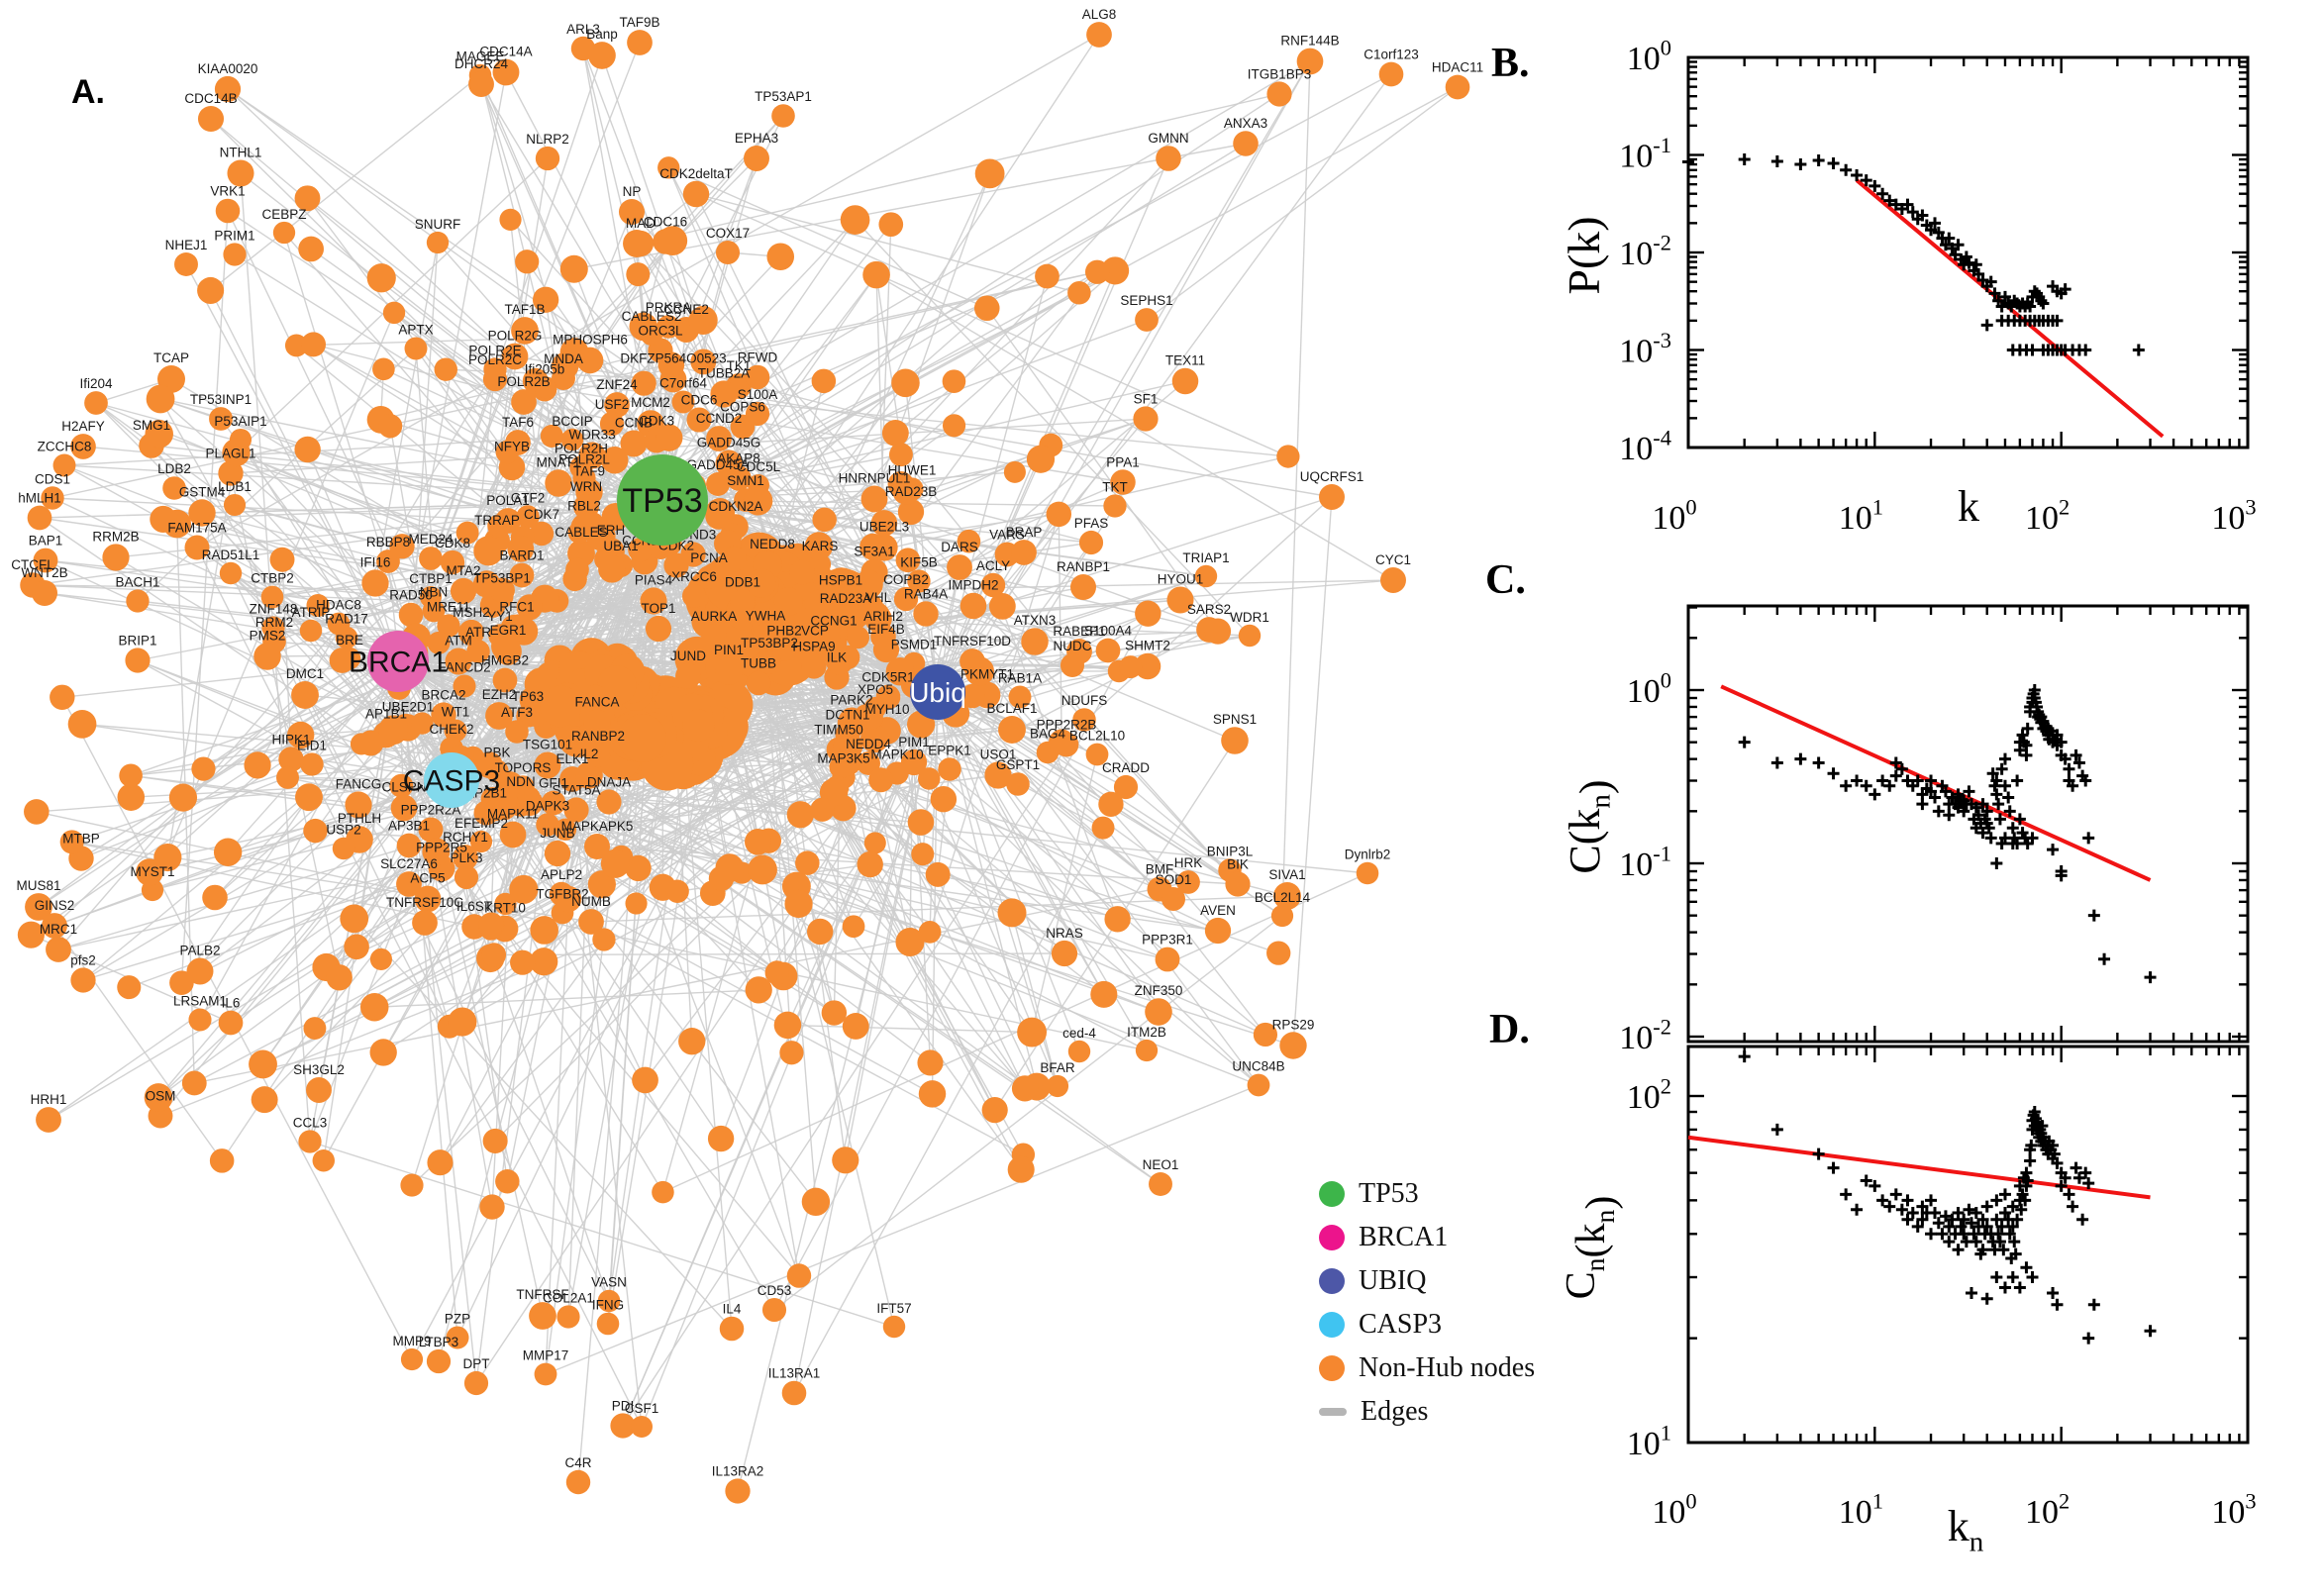 This screenshot has width=2323, height=1596. What do you see at coordinates (1969, 506) in the screenshot?
I see `x-axis-title: k` at bounding box center [1969, 506].